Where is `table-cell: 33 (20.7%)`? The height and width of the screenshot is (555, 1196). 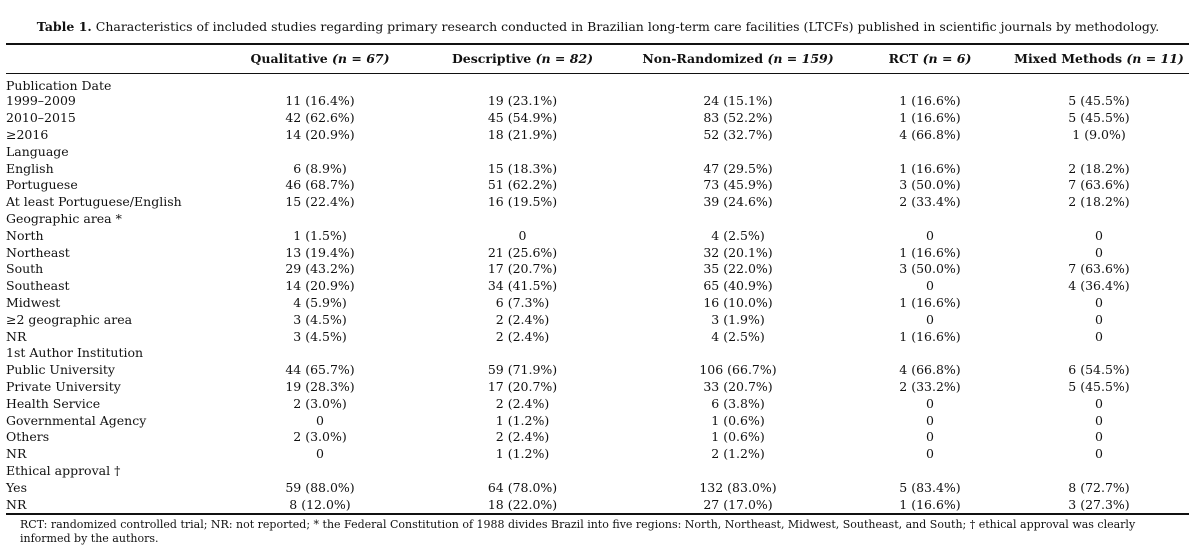 table-cell: 33 (20.7%) is located at coordinates (738, 386).